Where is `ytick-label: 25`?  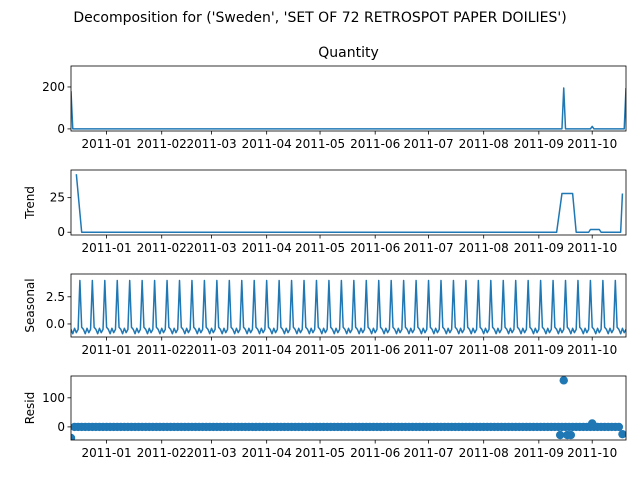
ytick-label: 25 is located at coordinates (57, 198).